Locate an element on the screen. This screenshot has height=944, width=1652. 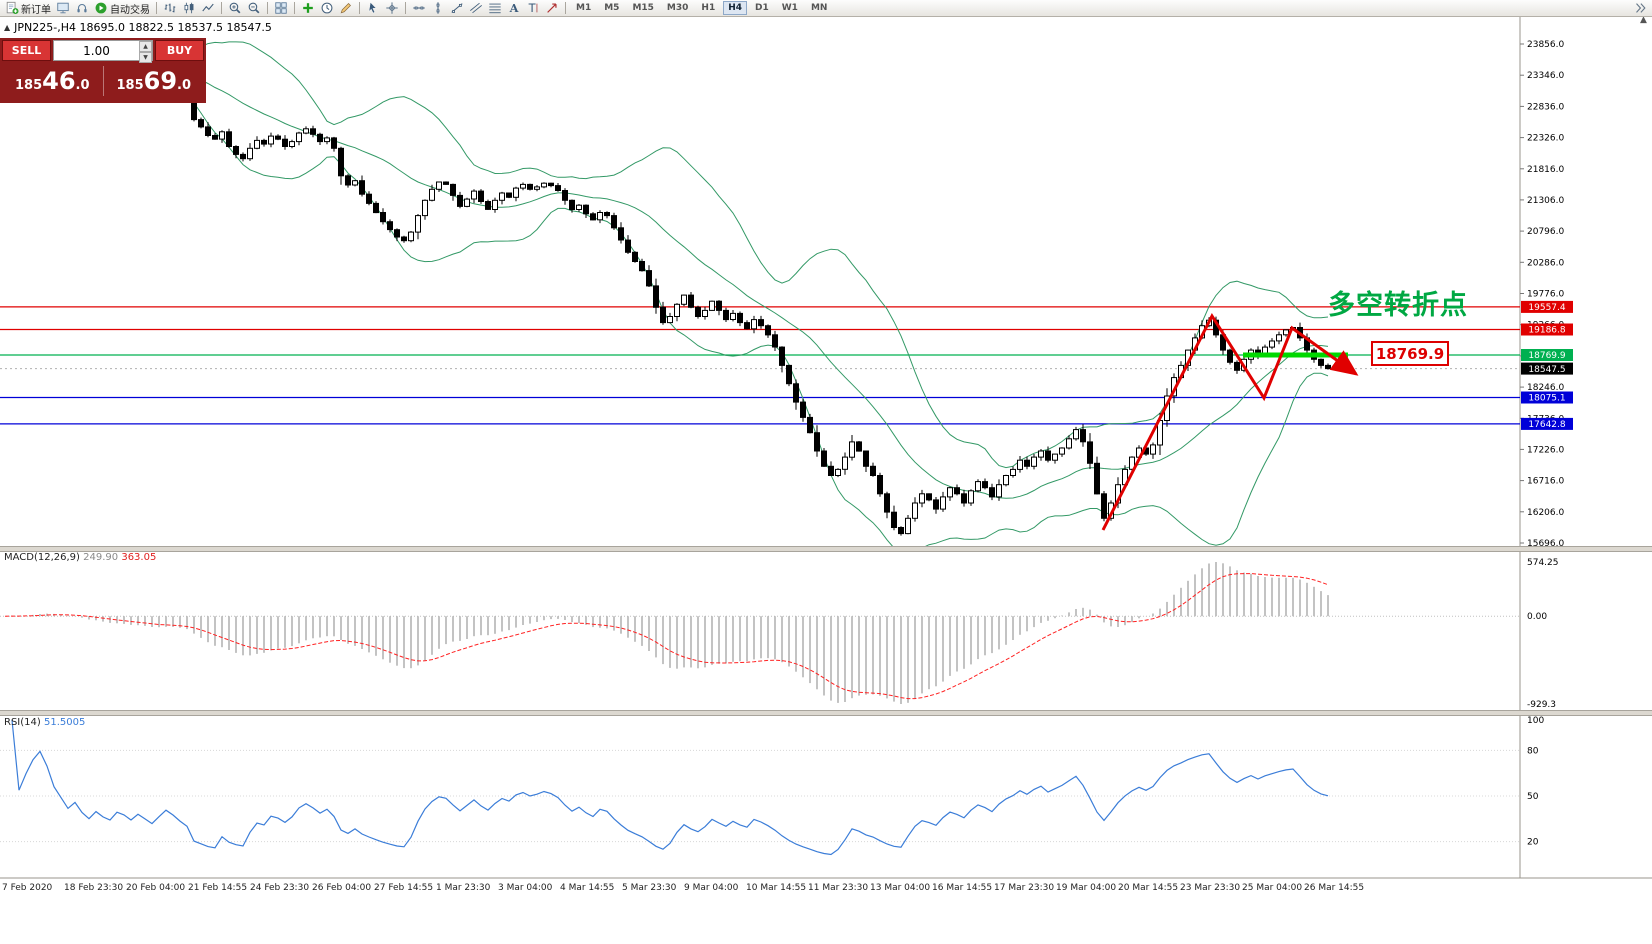
svg-text: 27 Feb 14:55 is located at coordinates (403, 888).